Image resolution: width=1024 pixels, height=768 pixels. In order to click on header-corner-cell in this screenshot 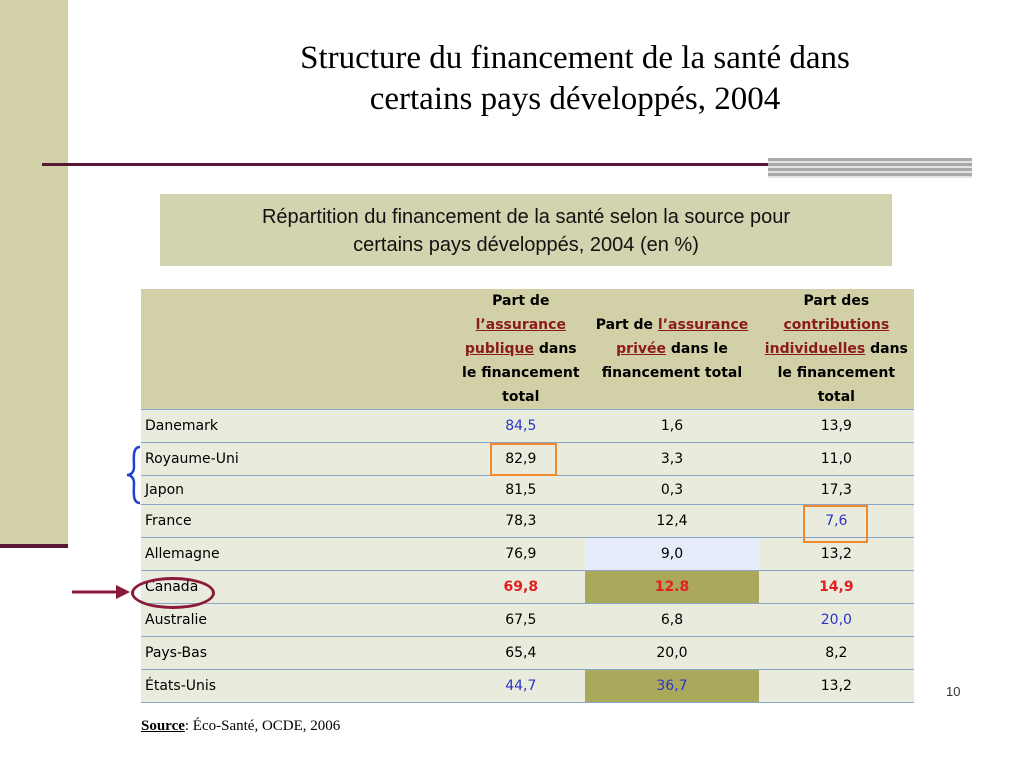, I will do `click(299, 349)`.